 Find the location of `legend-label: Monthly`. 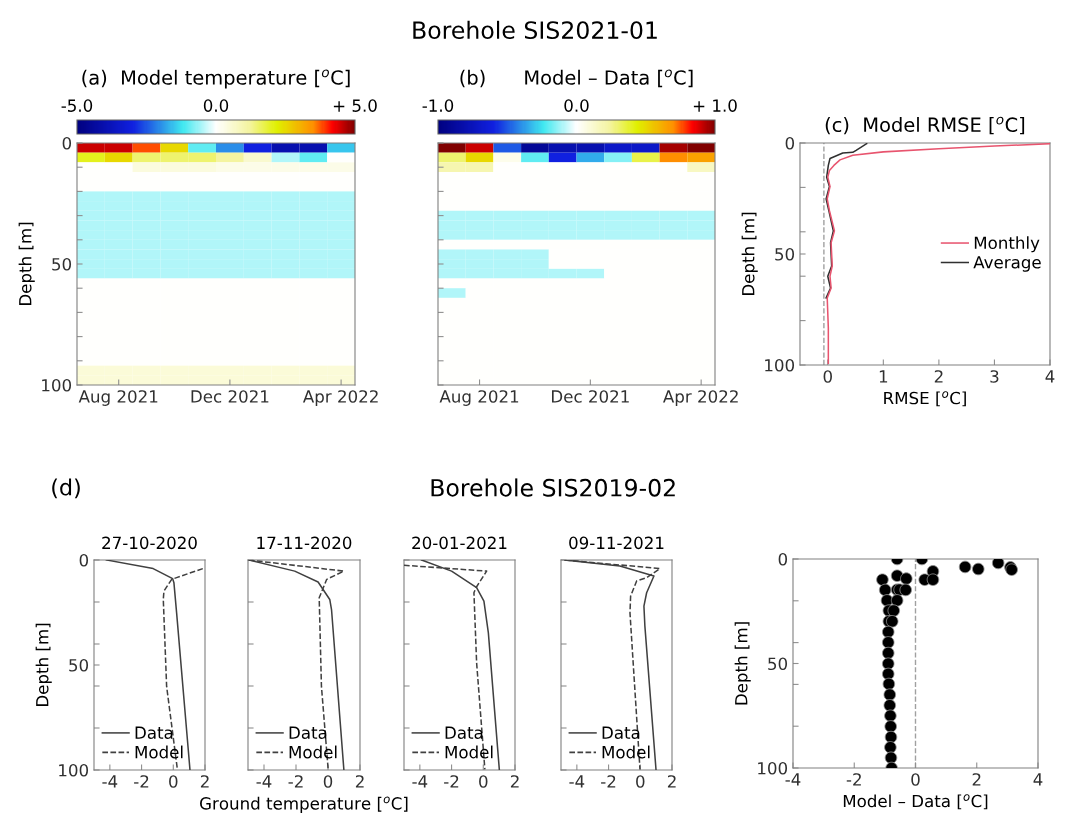

legend-label: Monthly is located at coordinates (1007, 244).